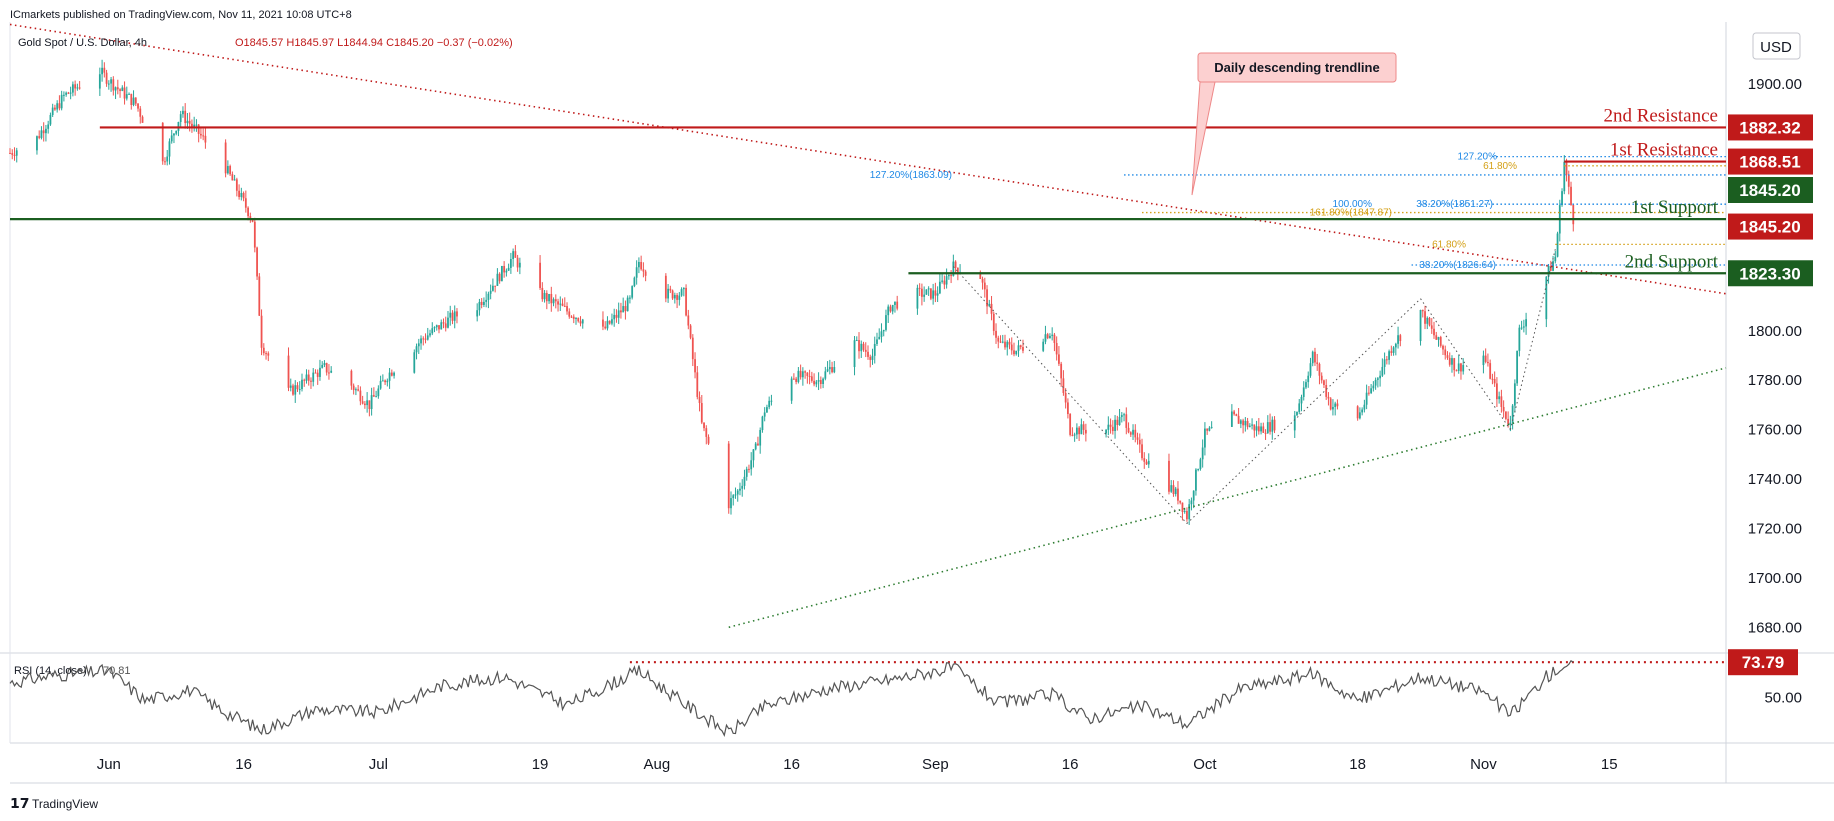 This screenshot has height=821, width=1834. Describe the element at coordinates (1769, 127) in the screenshot. I see `price-badge-label: 1882.32` at that location.